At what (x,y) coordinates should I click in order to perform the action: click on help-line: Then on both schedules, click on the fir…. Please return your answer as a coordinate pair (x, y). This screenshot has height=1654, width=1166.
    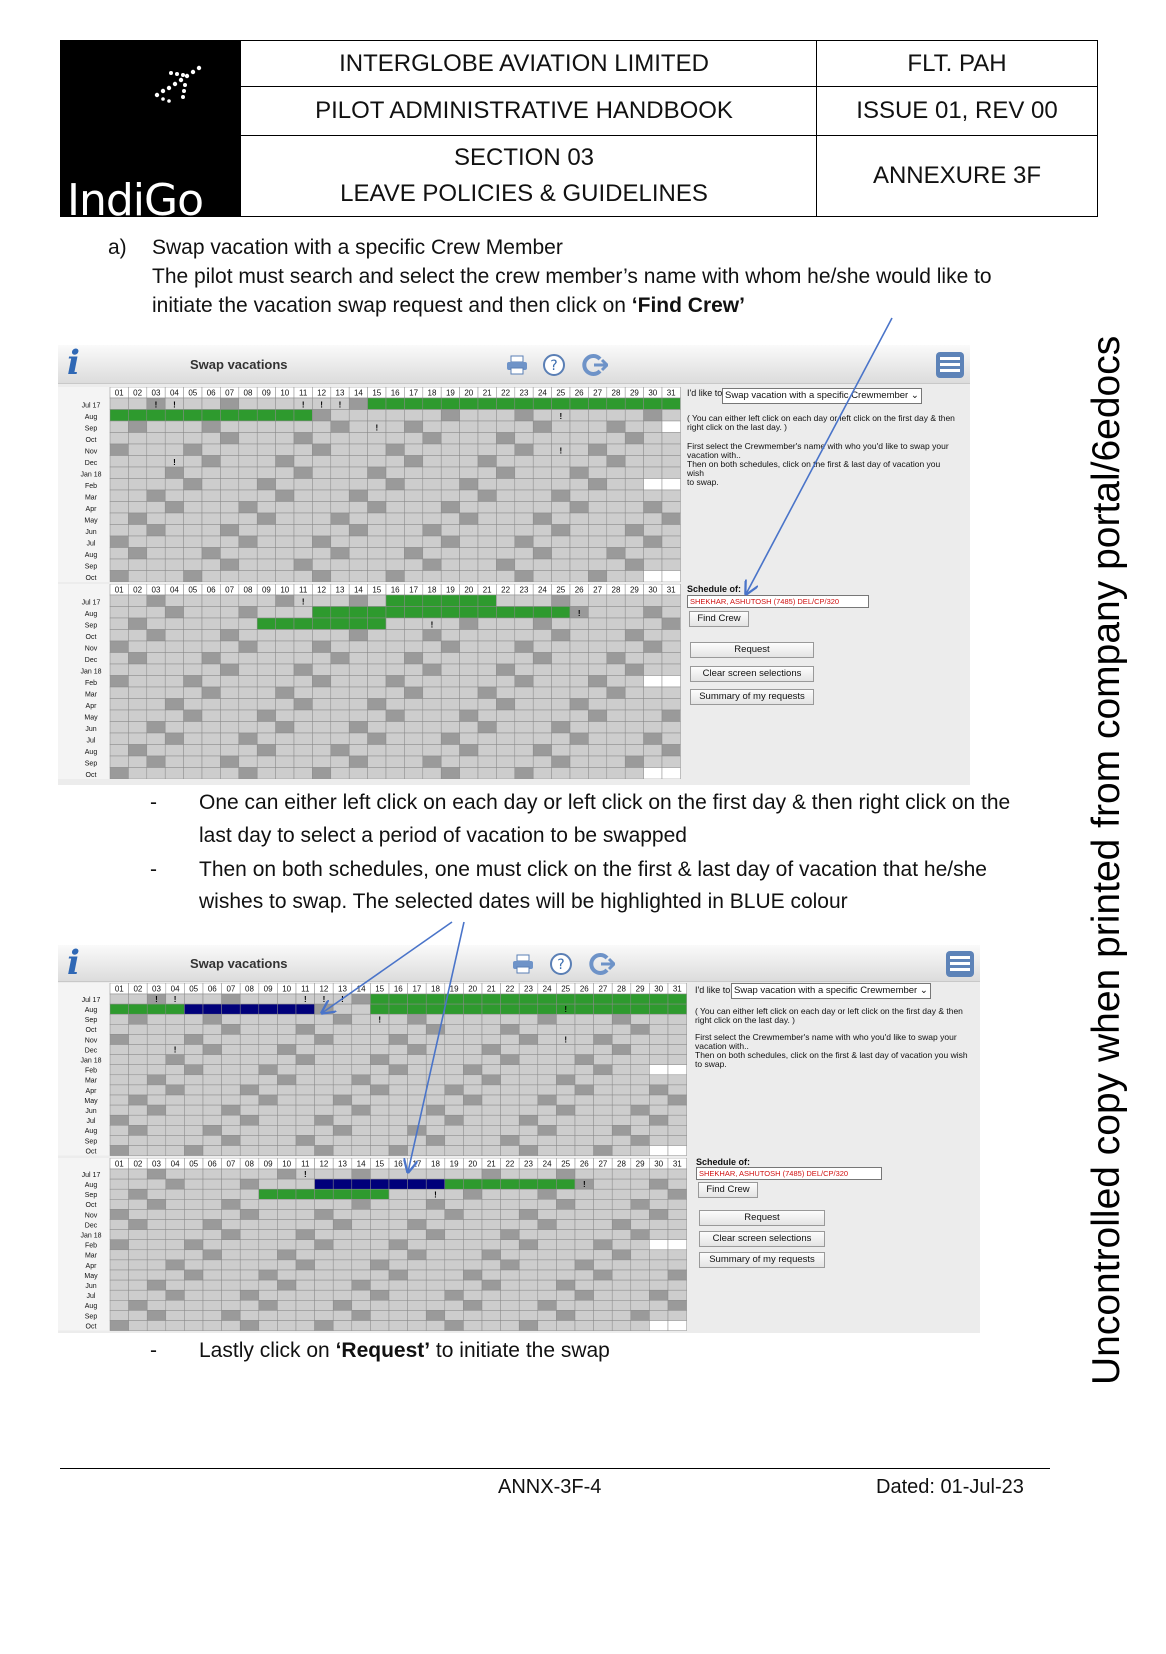
    Looking at the image, I should click on (814, 468).